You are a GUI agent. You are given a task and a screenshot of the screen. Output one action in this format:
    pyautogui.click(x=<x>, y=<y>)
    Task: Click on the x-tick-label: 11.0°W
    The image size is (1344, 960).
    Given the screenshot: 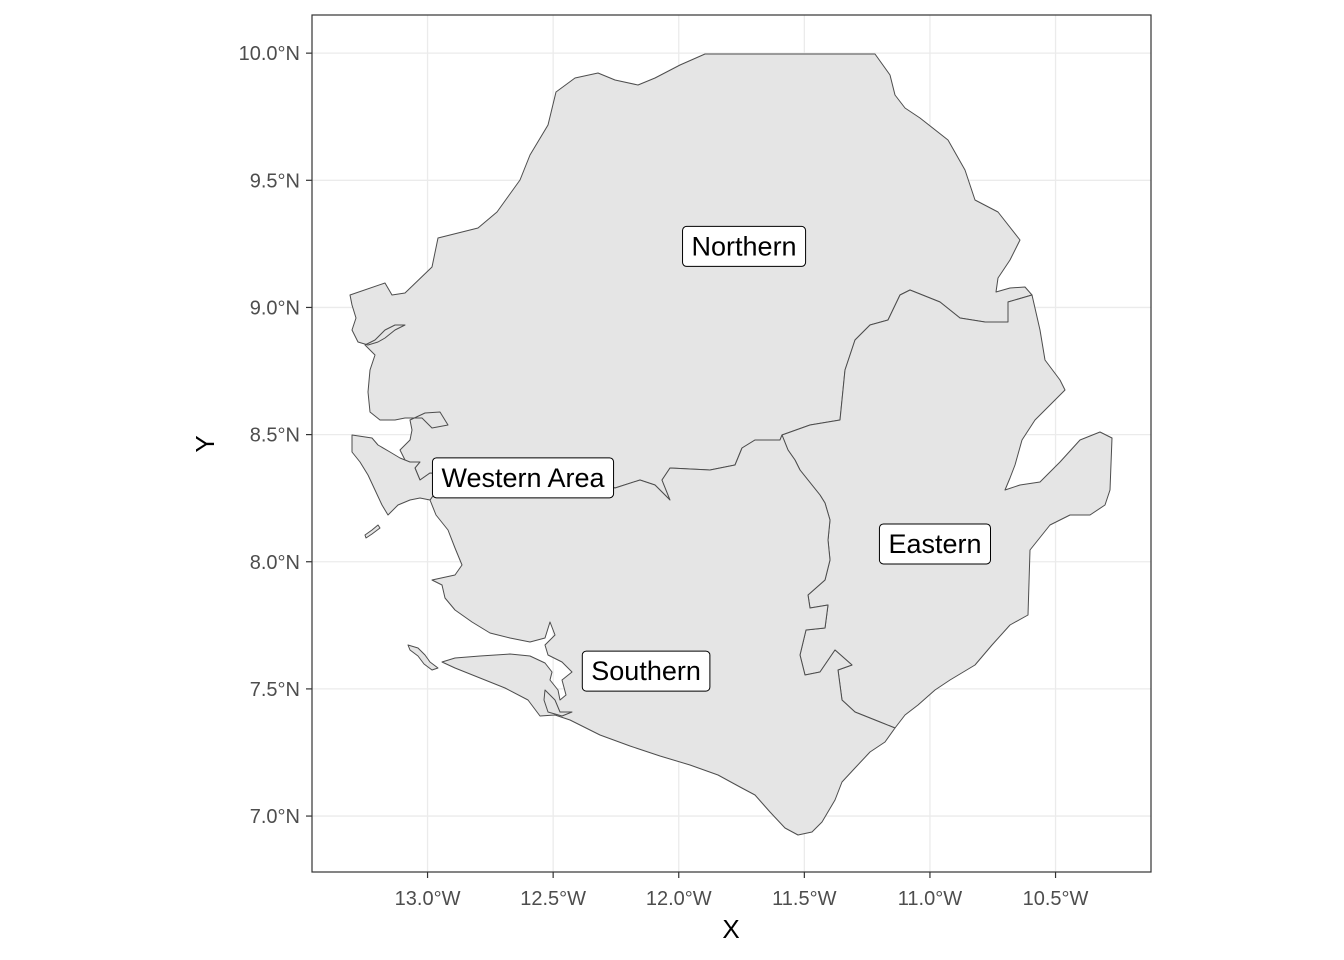 What is the action you would take?
    pyautogui.click(x=930, y=899)
    